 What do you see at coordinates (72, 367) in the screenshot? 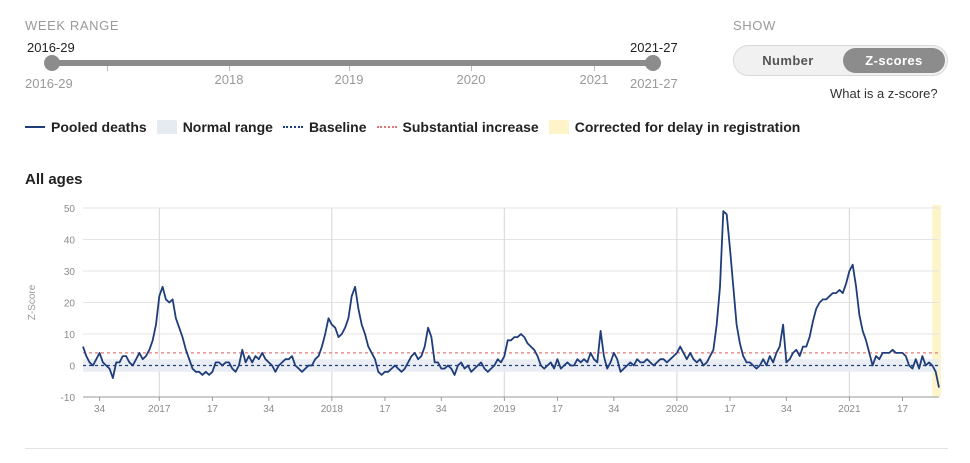
I see `y-tick-label: 0` at bounding box center [72, 367].